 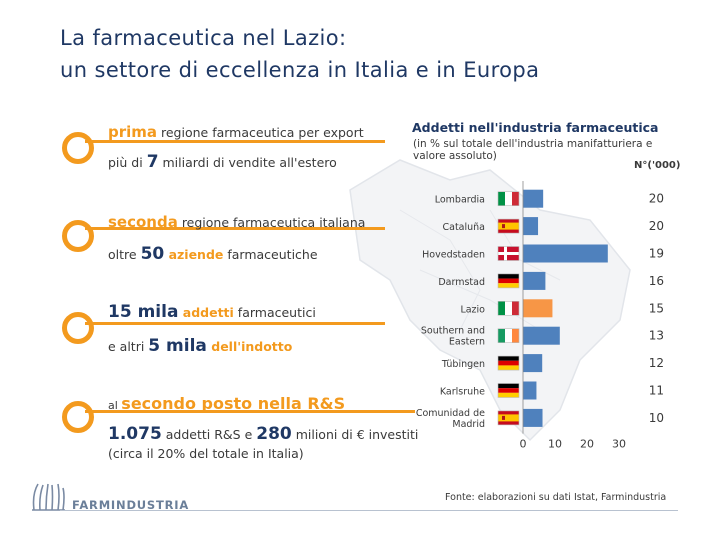 I want to click on category-label: Karlsruhe, so click(x=462, y=392).